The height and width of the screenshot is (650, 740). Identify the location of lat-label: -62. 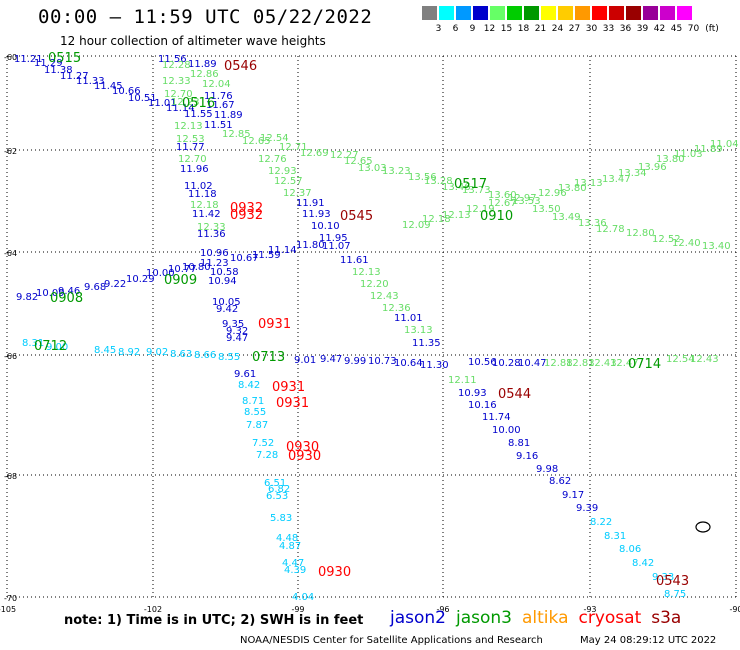
(10, 151).